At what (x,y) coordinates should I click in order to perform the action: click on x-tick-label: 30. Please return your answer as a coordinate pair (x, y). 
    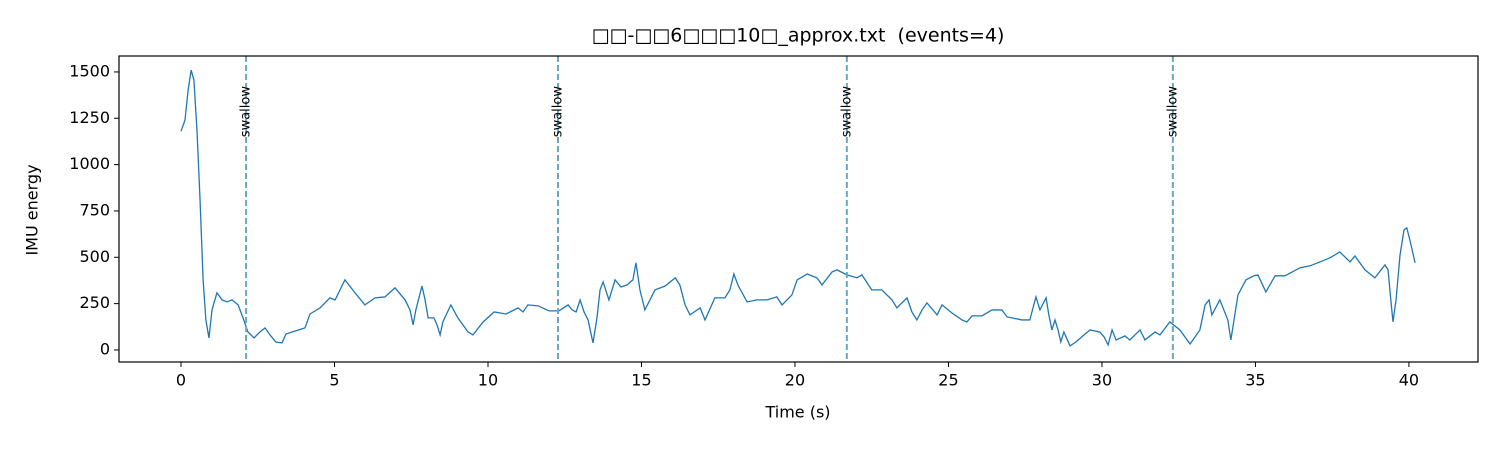
    Looking at the image, I should click on (1102, 380).